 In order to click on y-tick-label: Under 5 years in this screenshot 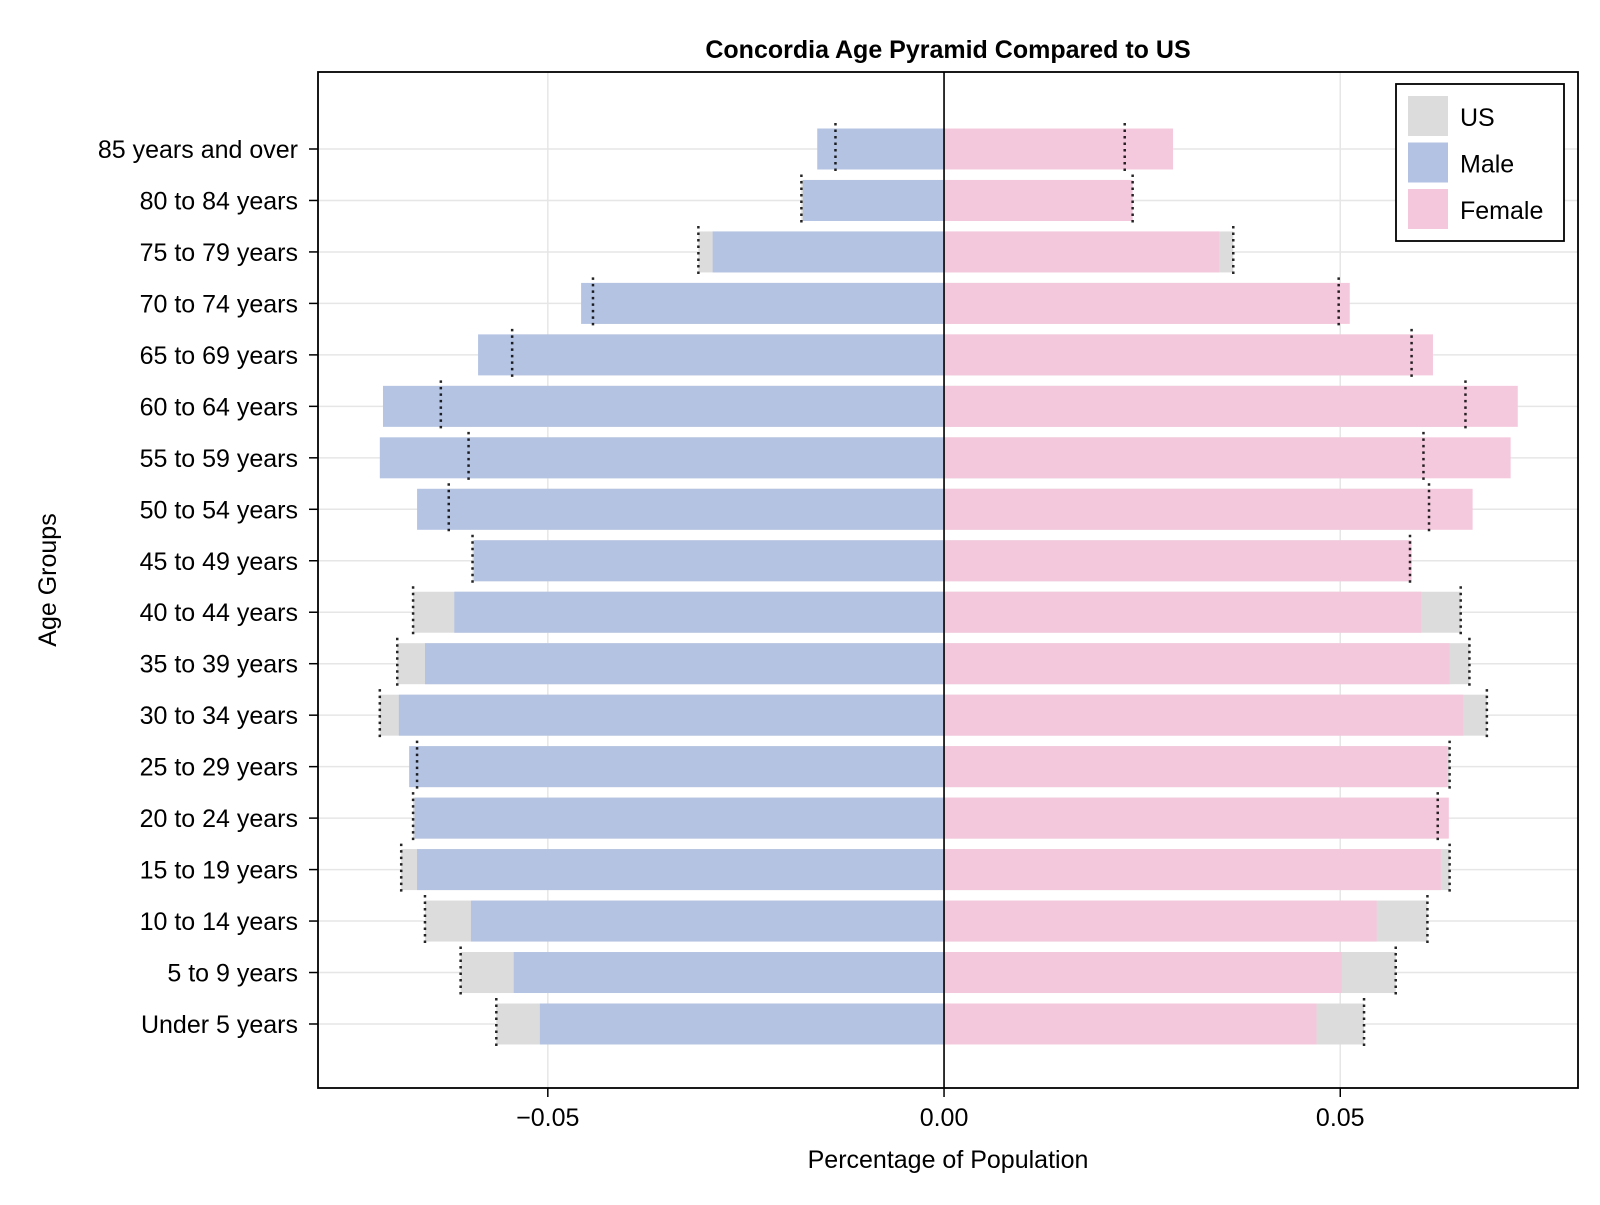, I will do `click(219, 1025)`.